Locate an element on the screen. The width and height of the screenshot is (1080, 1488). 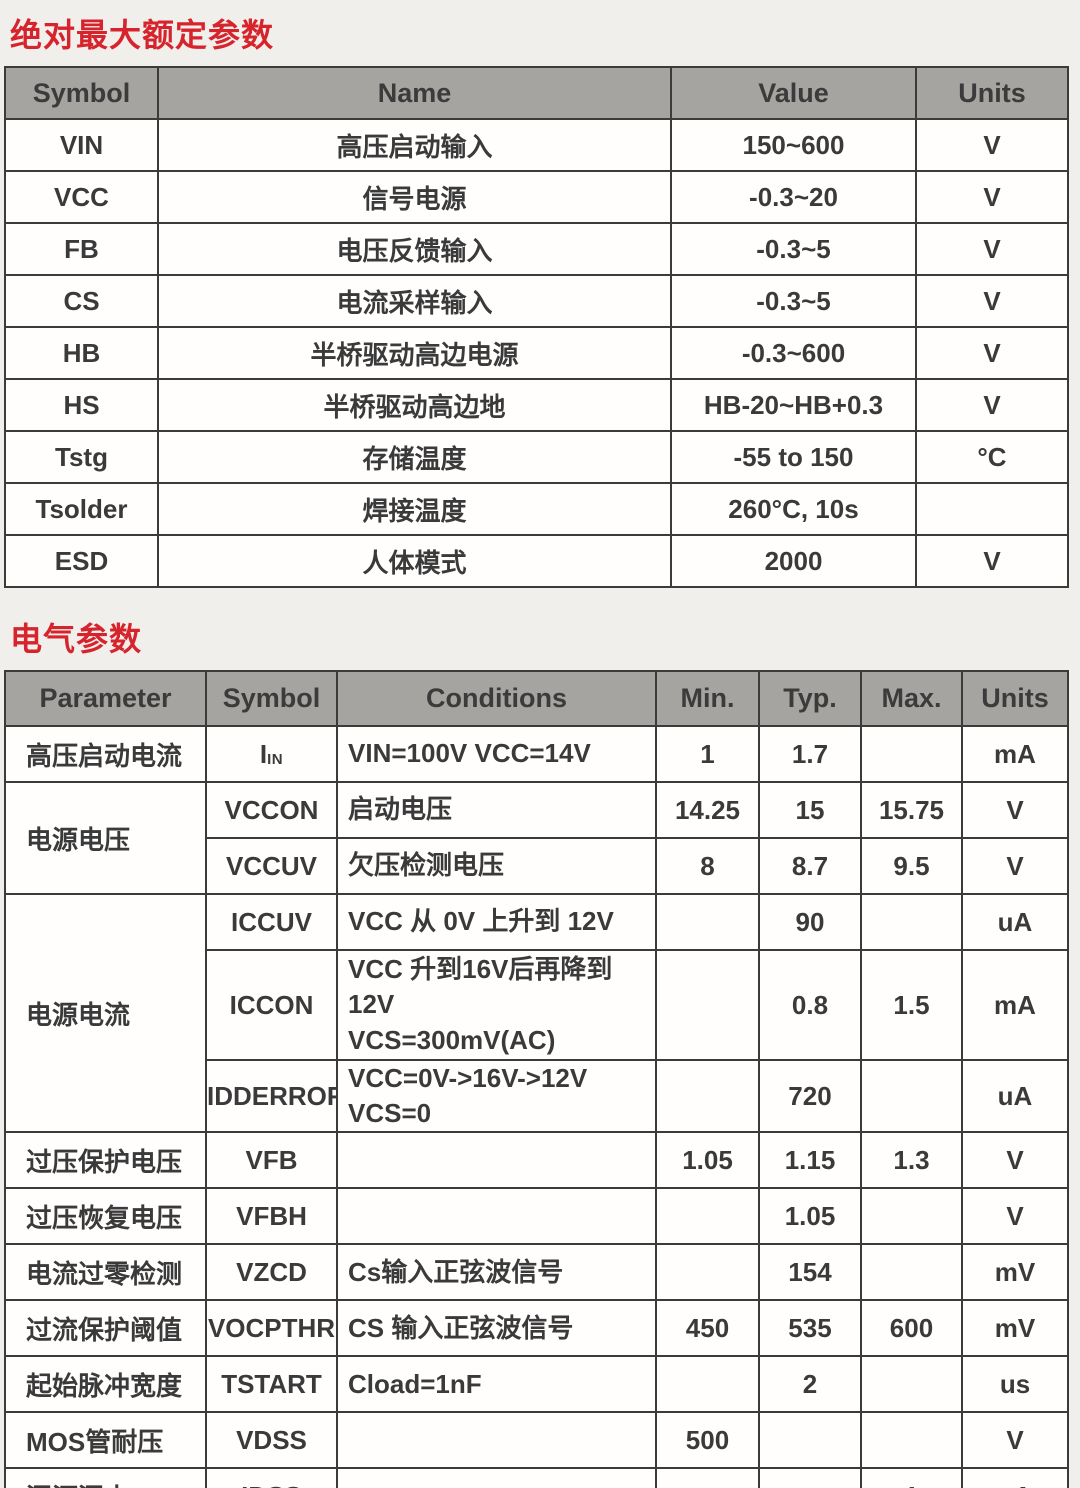
table-row: VCCUV 欠压检测电压 8 8.7 9.5 V is located at coordinates (537, 866).